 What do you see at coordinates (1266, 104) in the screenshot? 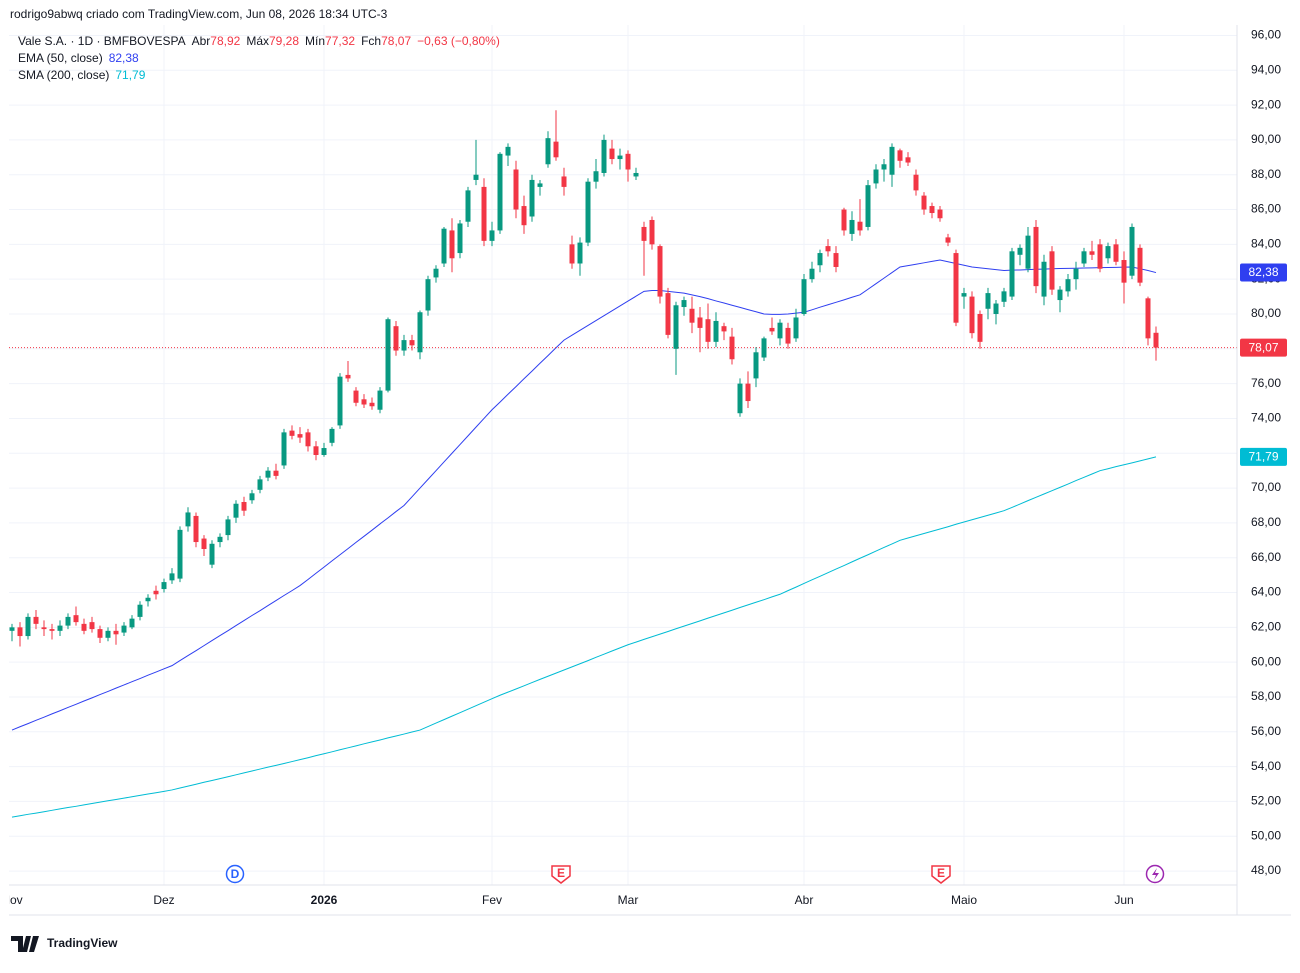
I see `y-tick-label: 92,00` at bounding box center [1266, 104].